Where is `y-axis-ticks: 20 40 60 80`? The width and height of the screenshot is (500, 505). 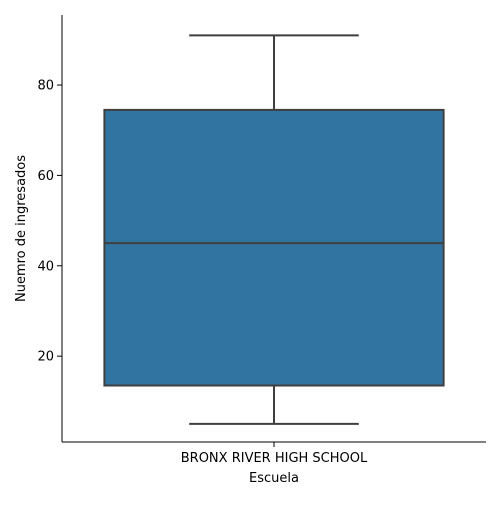
y-axis-ticks: 20 40 60 80 is located at coordinates (49, 222).